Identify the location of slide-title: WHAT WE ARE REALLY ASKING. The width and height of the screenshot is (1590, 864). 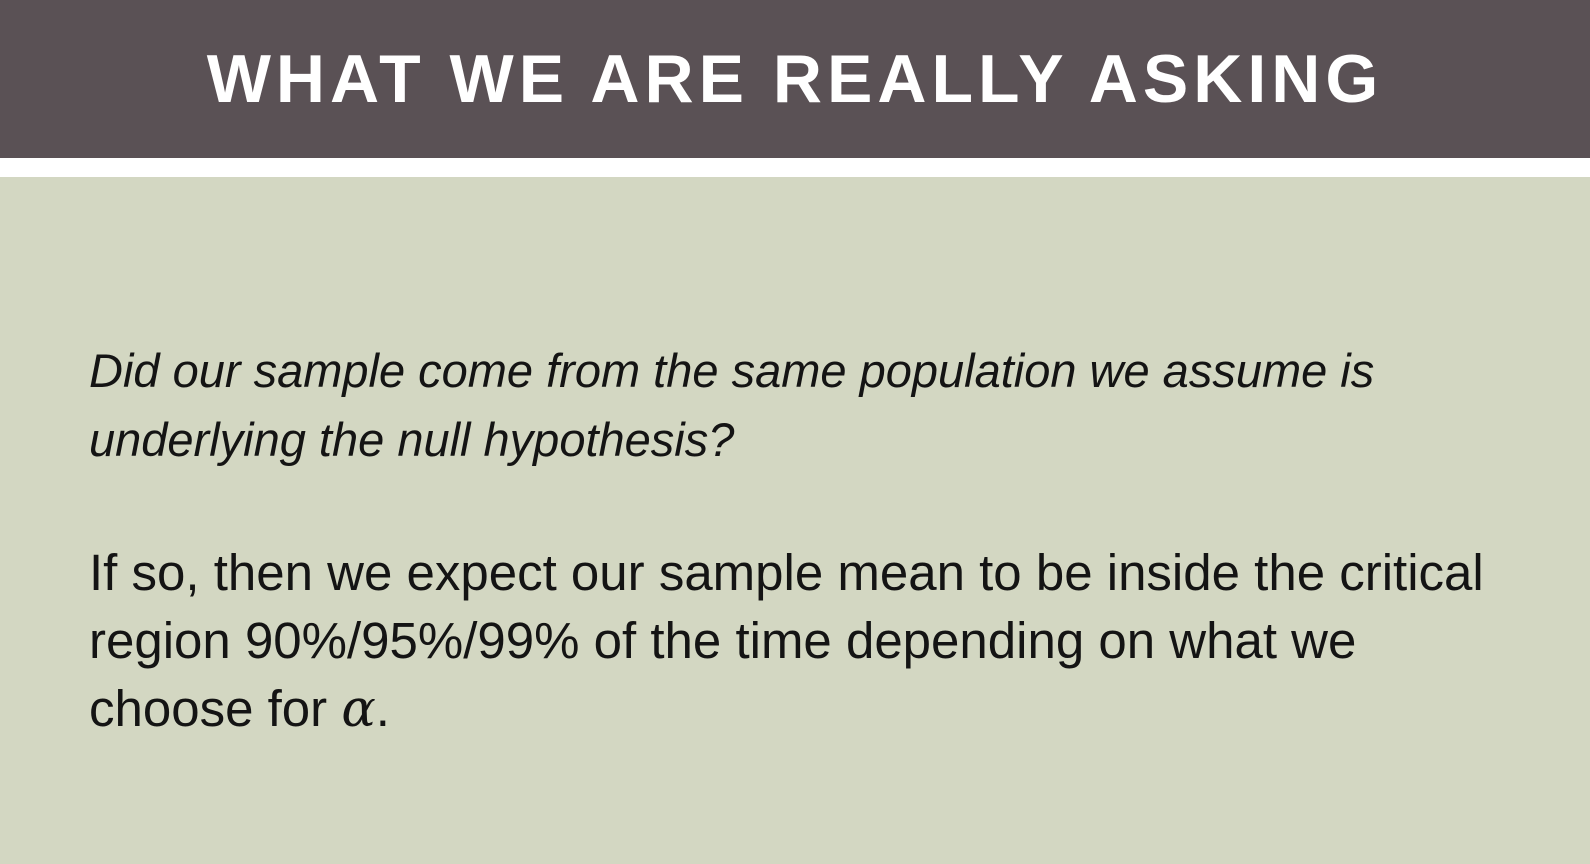
(795, 79).